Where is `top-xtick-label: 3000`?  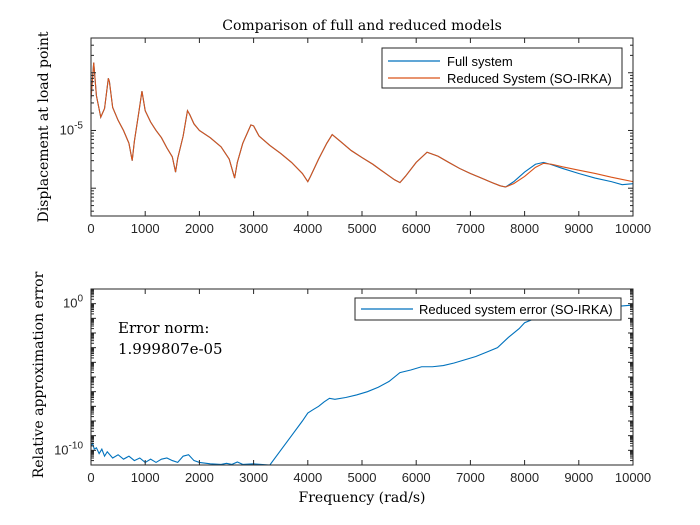
top-xtick-label: 3000 is located at coordinates (253, 228).